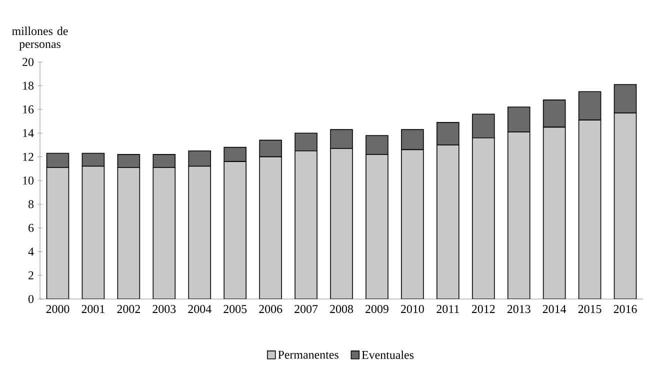 This screenshot has width=650, height=366. I want to click on y-tick-label: 6, so click(31, 228).